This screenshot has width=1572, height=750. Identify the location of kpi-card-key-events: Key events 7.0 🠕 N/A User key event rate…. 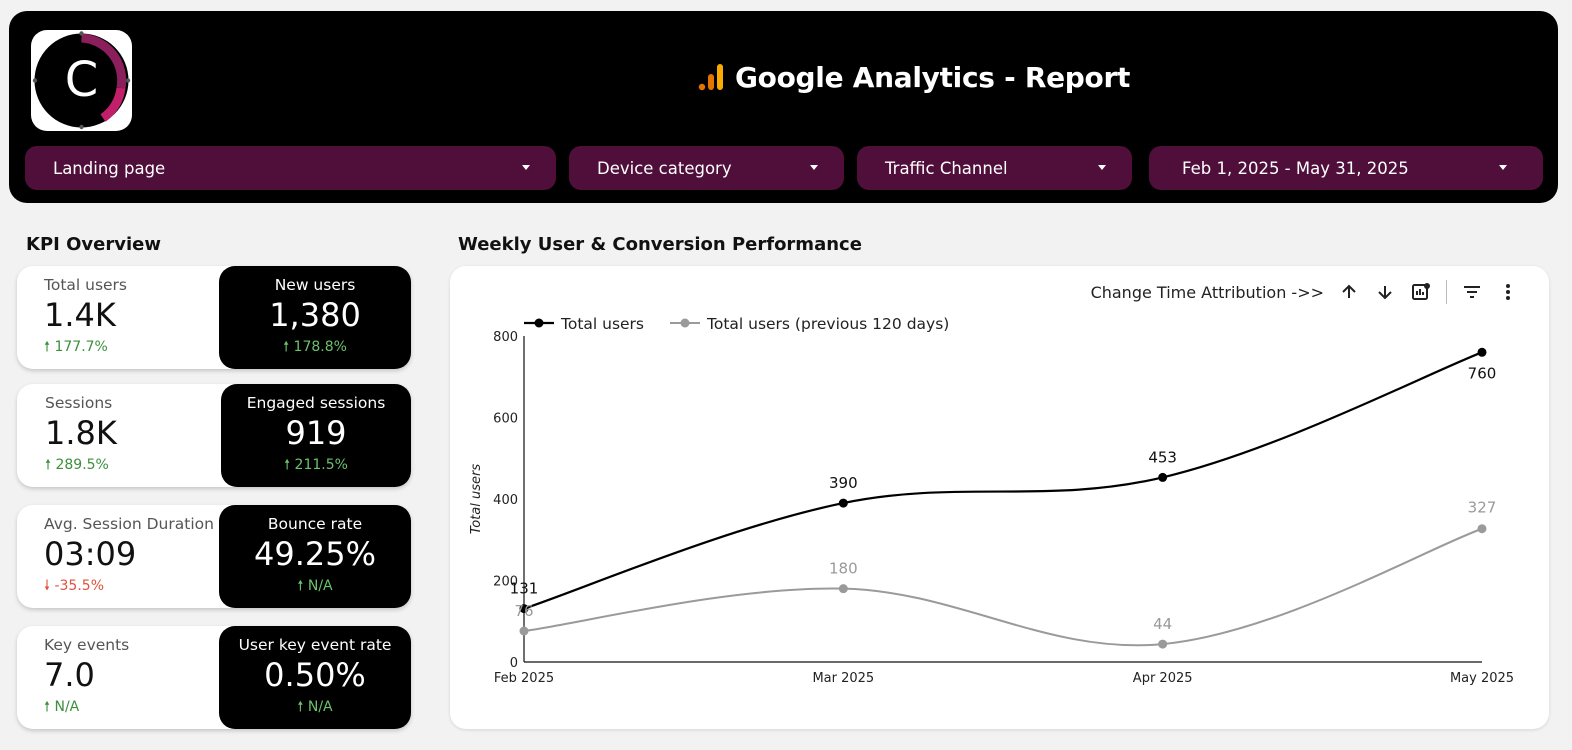
(214, 677).